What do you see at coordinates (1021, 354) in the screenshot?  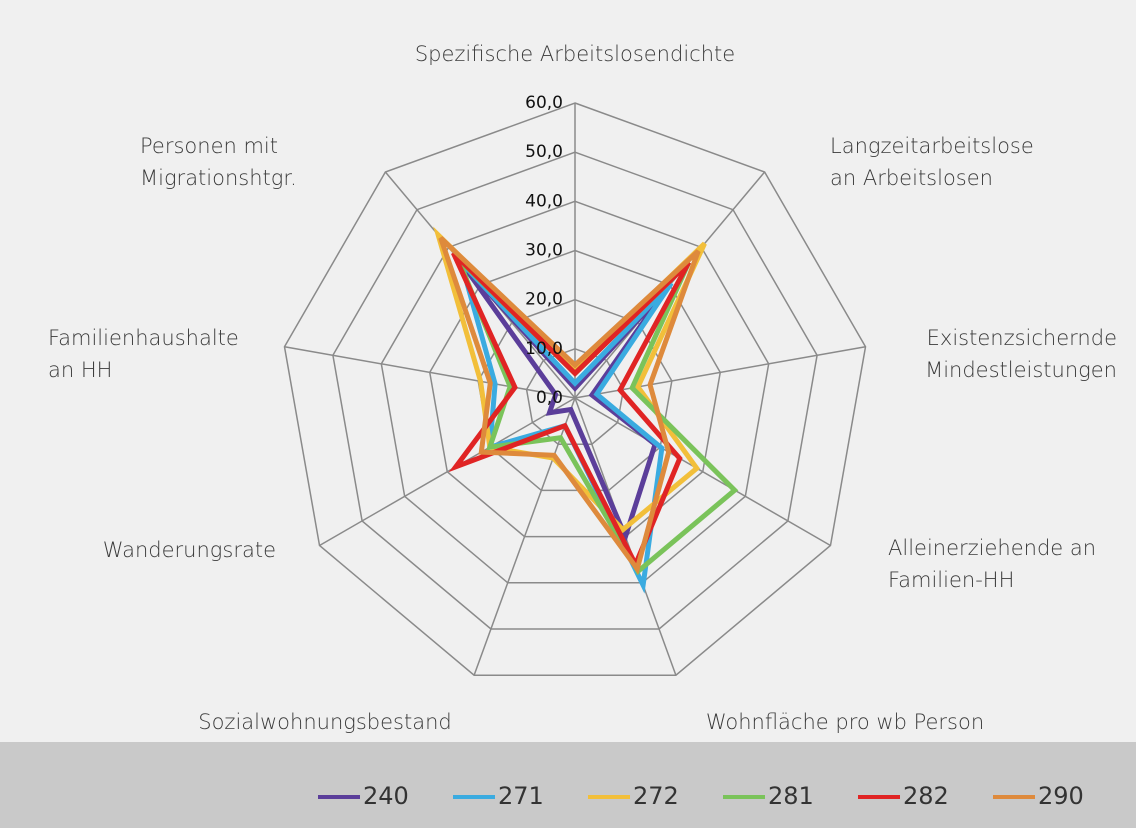 I see `axis-label: Existenzsichernde Mindestleistungen` at bounding box center [1021, 354].